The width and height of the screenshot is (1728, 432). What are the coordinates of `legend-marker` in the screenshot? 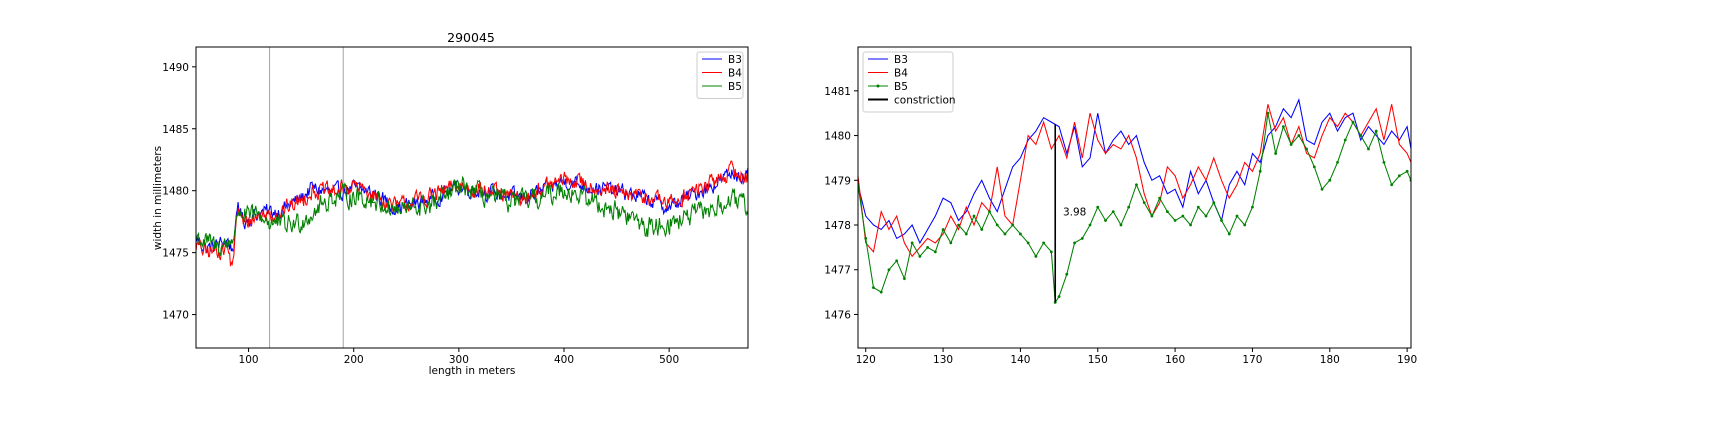 It's located at (878, 86).